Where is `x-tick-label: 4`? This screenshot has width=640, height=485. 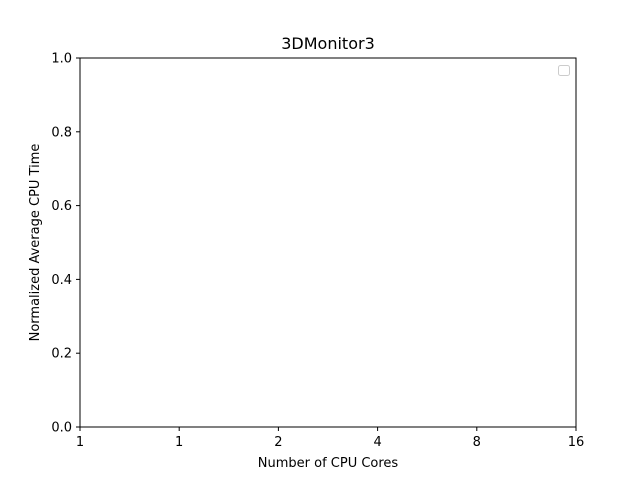
x-tick-label: 4 is located at coordinates (377, 442).